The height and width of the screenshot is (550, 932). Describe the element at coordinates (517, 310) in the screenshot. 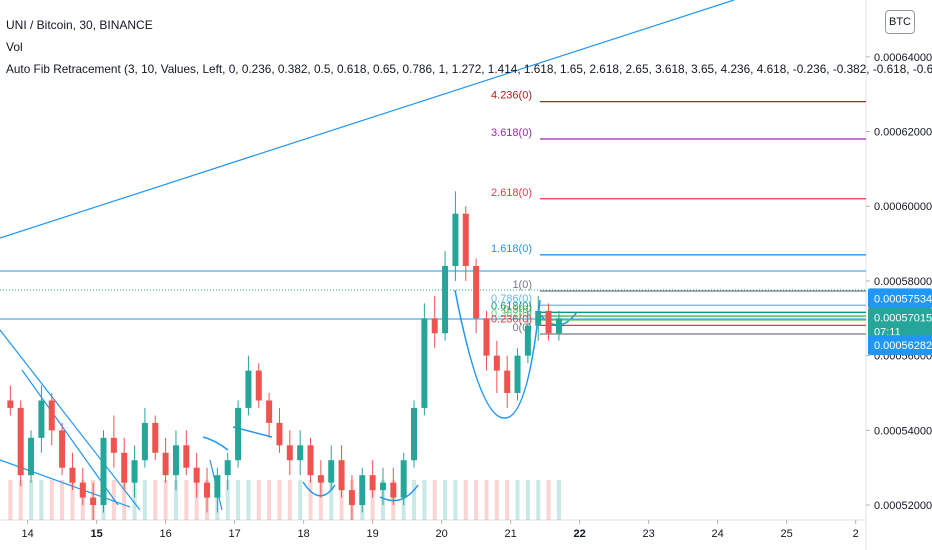

I see `fib-label: 0.5(0)` at that location.